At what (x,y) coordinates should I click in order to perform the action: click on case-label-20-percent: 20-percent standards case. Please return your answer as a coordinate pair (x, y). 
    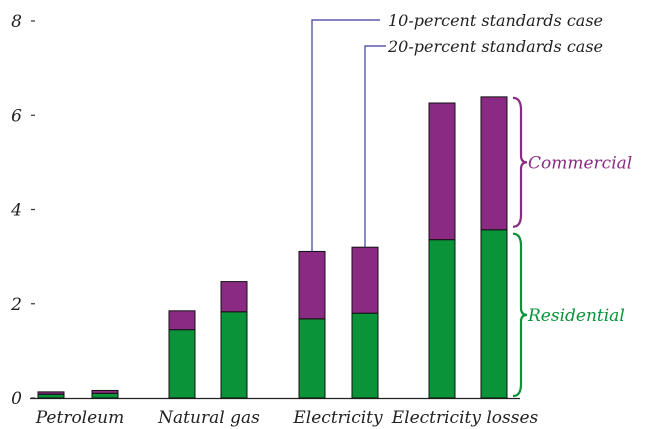
    Looking at the image, I should click on (495, 46).